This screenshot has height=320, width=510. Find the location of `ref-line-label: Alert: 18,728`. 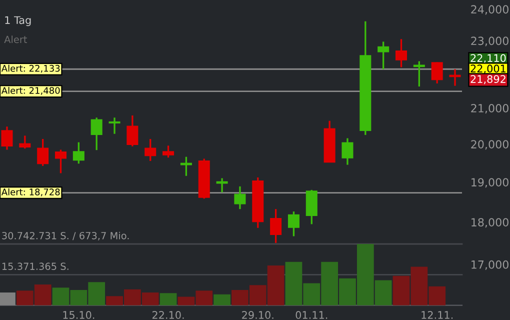

ref-line-label: Alert: 18,728 is located at coordinates (30, 192).